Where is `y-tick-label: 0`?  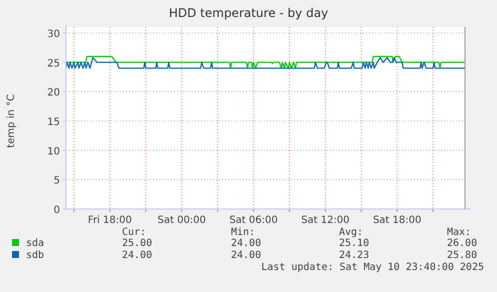 y-tick-label: 0 is located at coordinates (57, 210).